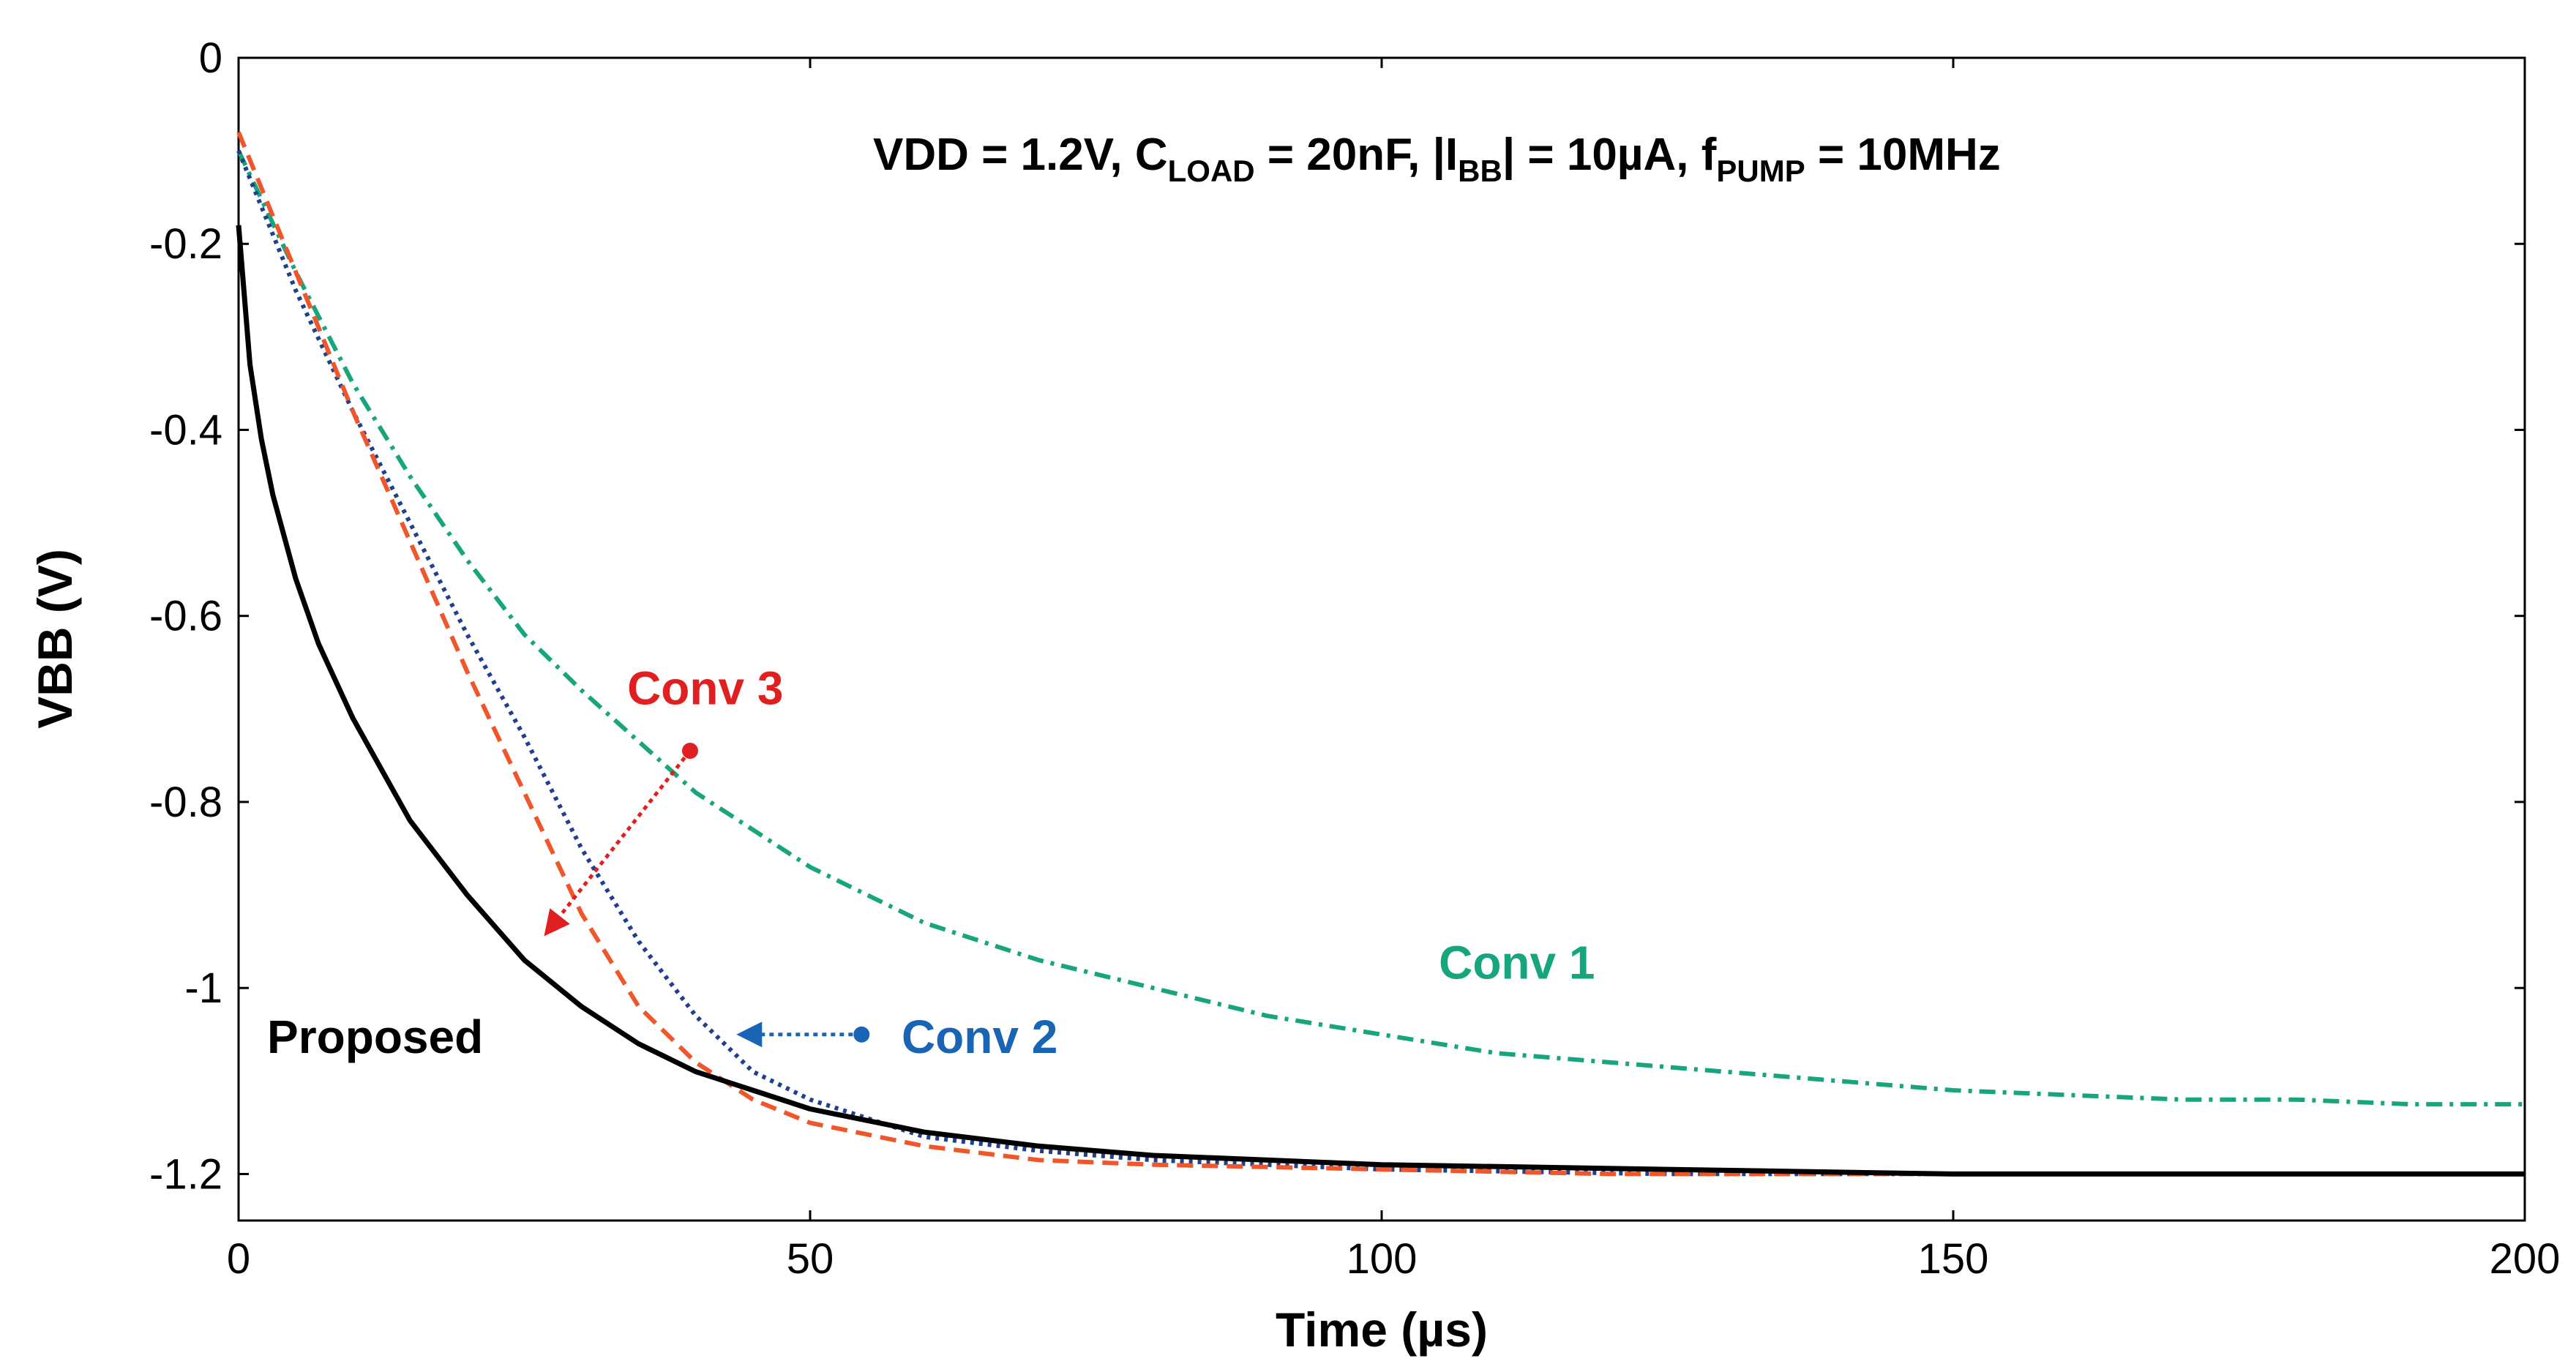 This screenshot has width=2576, height=1372. What do you see at coordinates (707, 895) in the screenshot?
I see `arrow-layer` at bounding box center [707, 895].